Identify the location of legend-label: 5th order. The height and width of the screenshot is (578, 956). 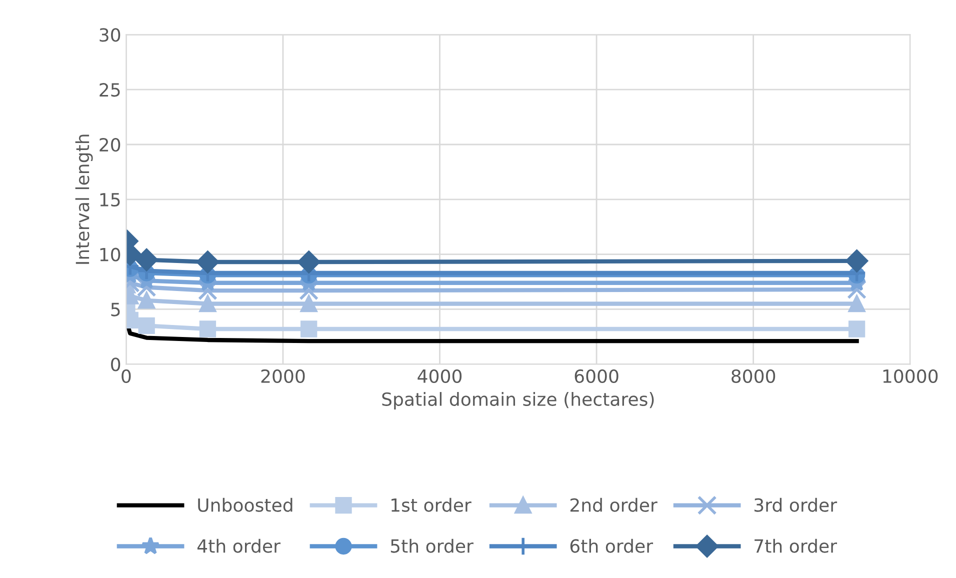
(432, 545).